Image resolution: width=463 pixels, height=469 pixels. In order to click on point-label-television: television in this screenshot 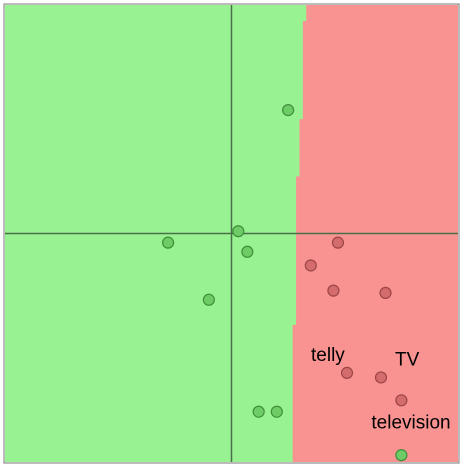, I will do `click(410, 422)`.